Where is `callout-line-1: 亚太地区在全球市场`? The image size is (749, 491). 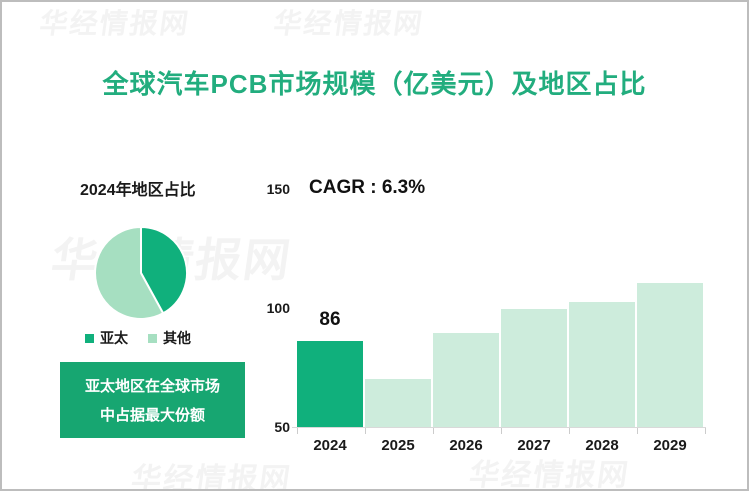
callout-line-1: 亚太地区在全球市场 is located at coordinates (152, 386).